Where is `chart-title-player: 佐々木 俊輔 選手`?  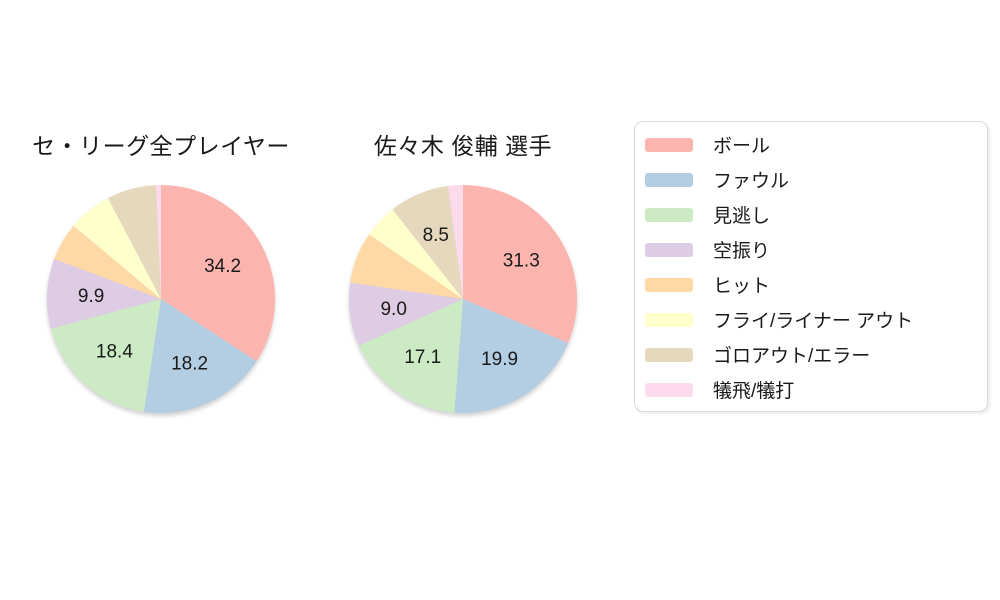 chart-title-player: 佐々木 俊輔 選手 is located at coordinates (463, 146).